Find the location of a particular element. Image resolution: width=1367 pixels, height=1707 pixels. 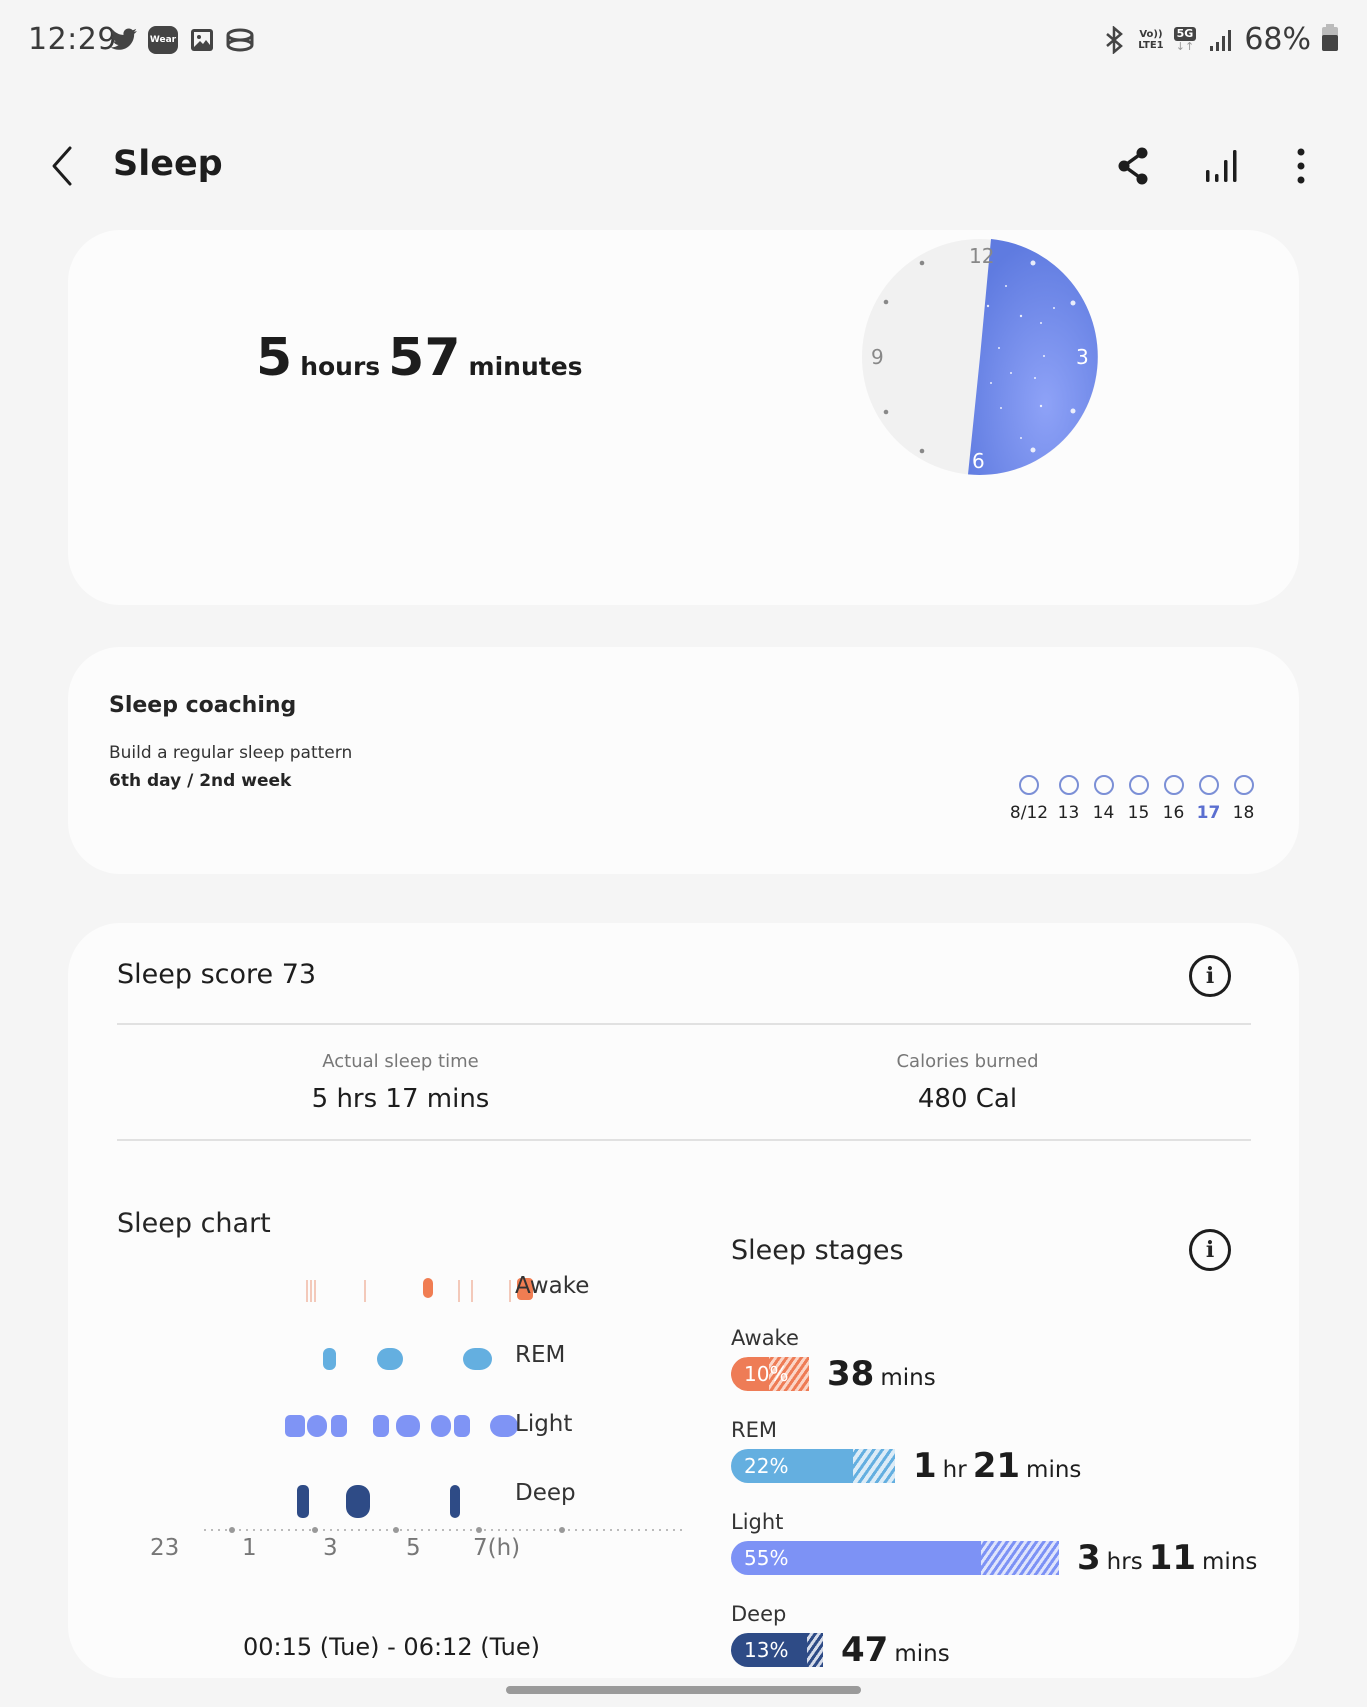

x-tick: 3 is located at coordinates (330, 1548).